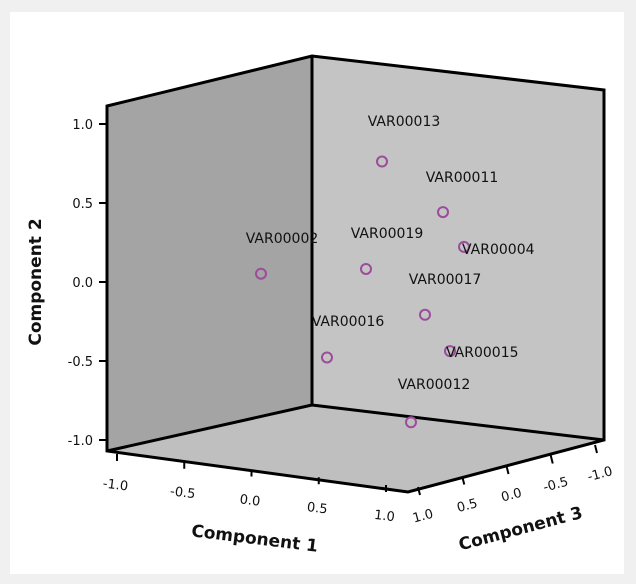 Image resolution: width=636 pixels, height=584 pixels. What do you see at coordinates (317, 508) in the screenshot?
I see `x-tick-label: 0.5` at bounding box center [317, 508].